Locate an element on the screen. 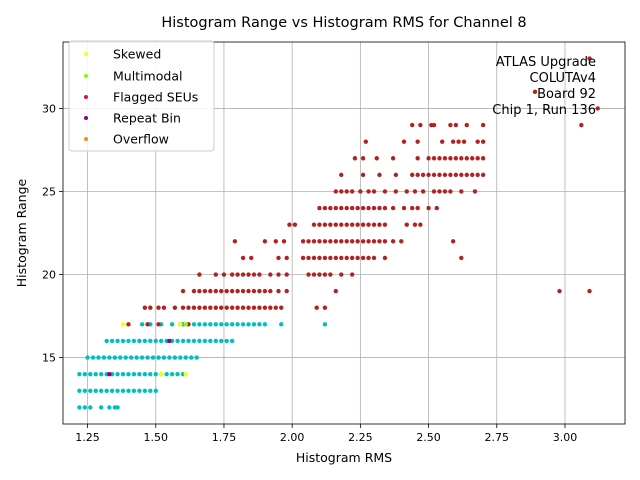 This screenshot has height=480, width=640. y-tick-label: 15 is located at coordinates (49, 358).